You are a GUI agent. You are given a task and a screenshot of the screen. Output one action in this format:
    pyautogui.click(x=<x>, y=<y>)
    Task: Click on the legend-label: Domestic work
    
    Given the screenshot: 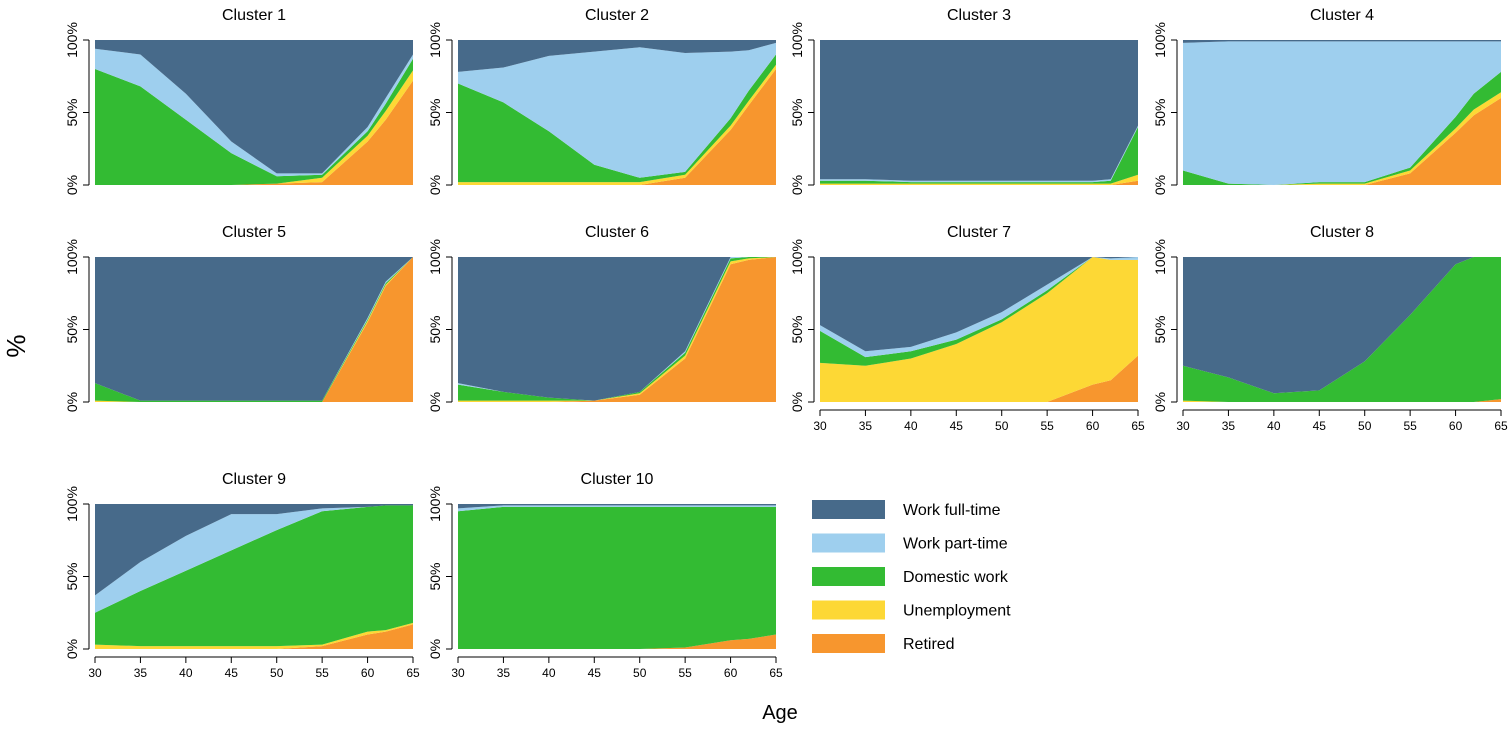 What is the action you would take?
    pyautogui.click(x=956, y=577)
    